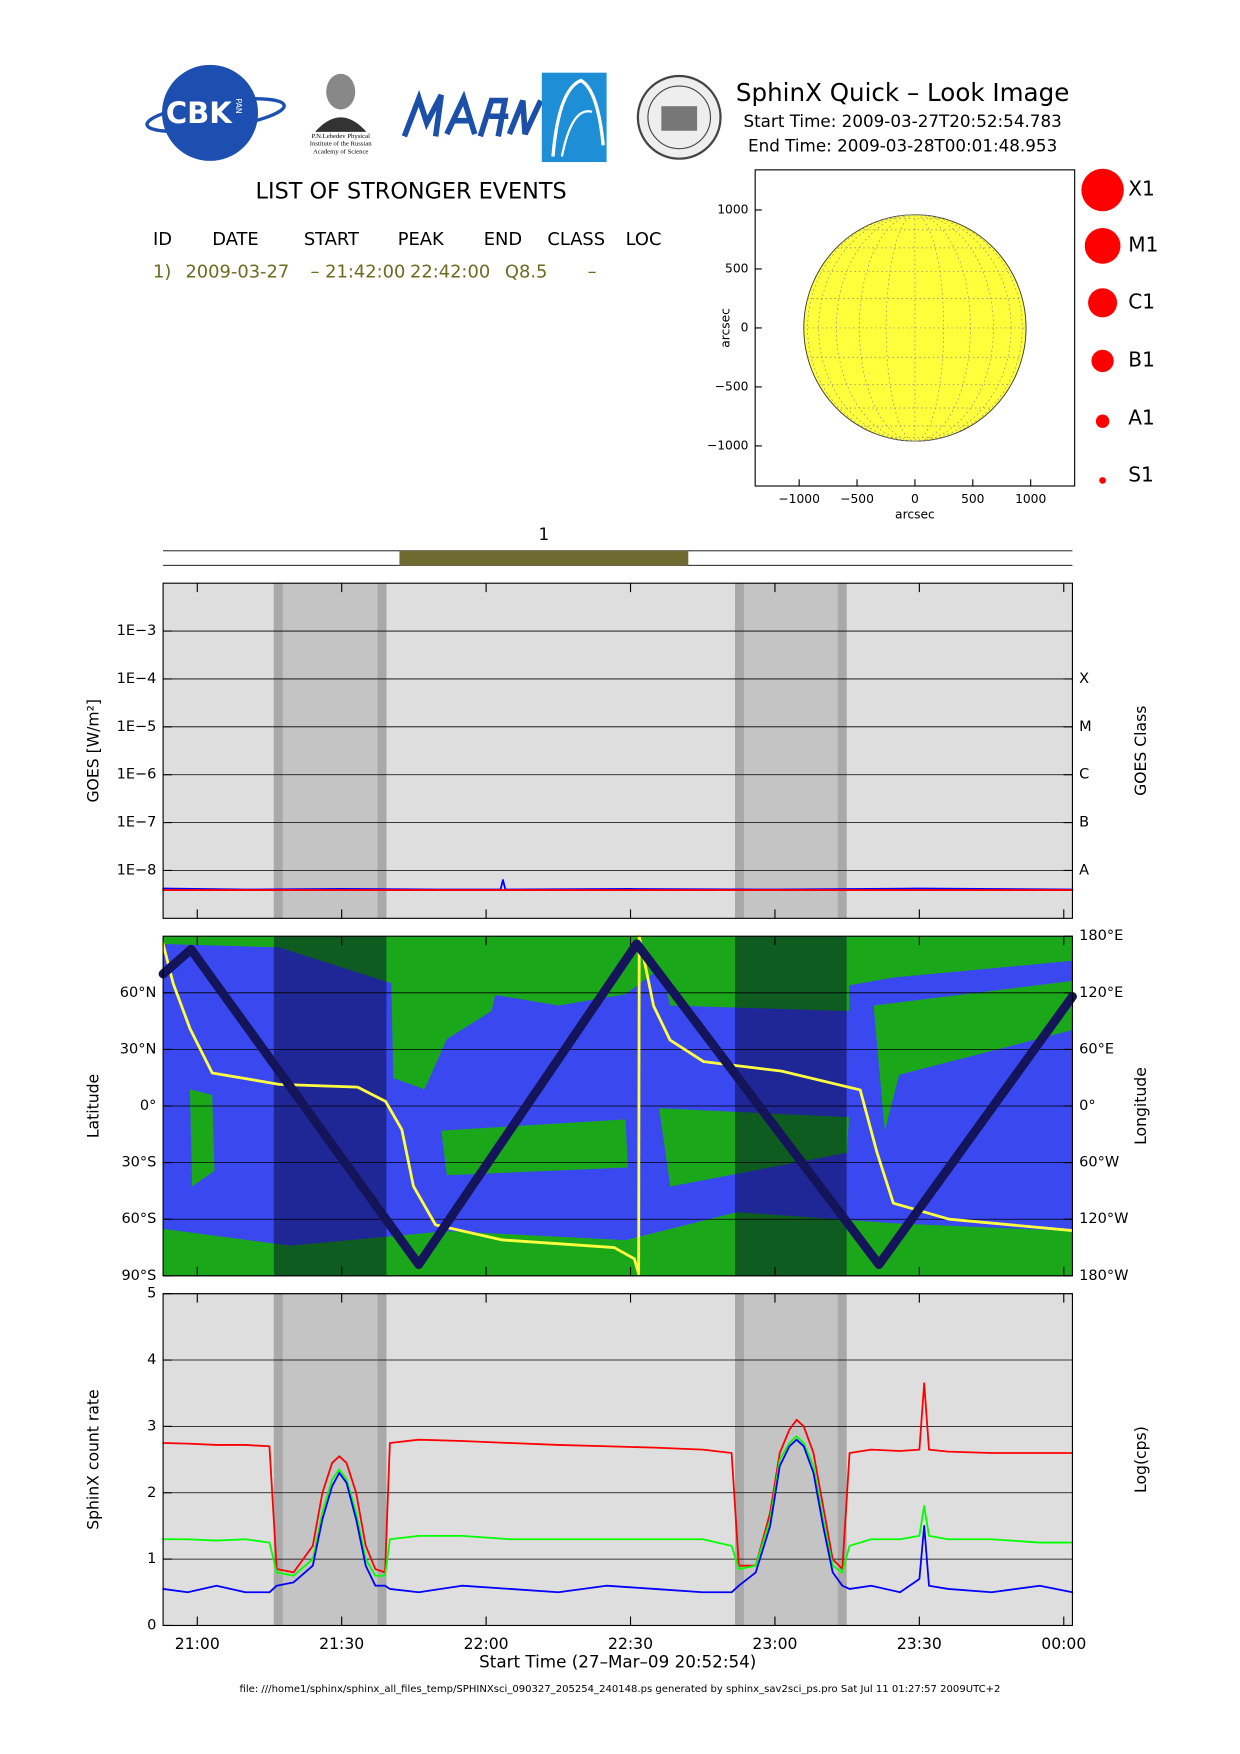 The image size is (1240, 1754). Describe the element at coordinates (1140, 751) in the screenshot. I see `y2-axis-label: GOES Class` at that location.